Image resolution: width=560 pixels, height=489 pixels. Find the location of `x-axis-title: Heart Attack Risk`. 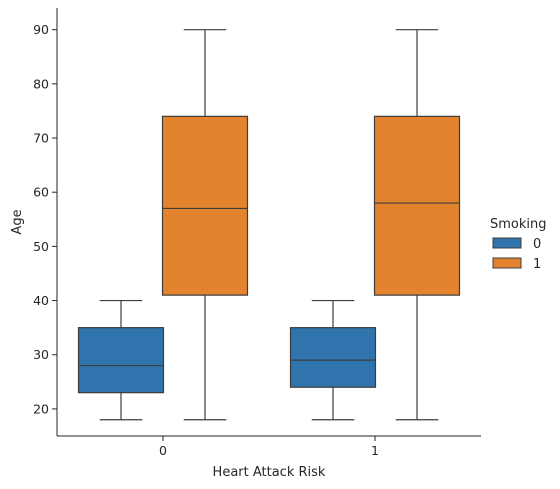

x-axis-title: Heart Attack Risk is located at coordinates (269, 472).